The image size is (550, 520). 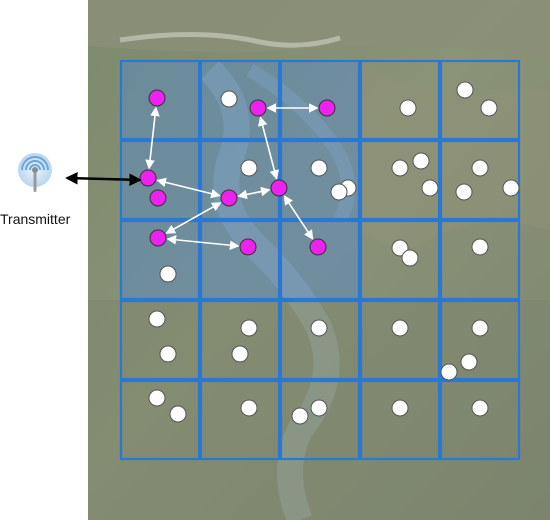 I want to click on transmitter-link, so click(x=103, y=179).